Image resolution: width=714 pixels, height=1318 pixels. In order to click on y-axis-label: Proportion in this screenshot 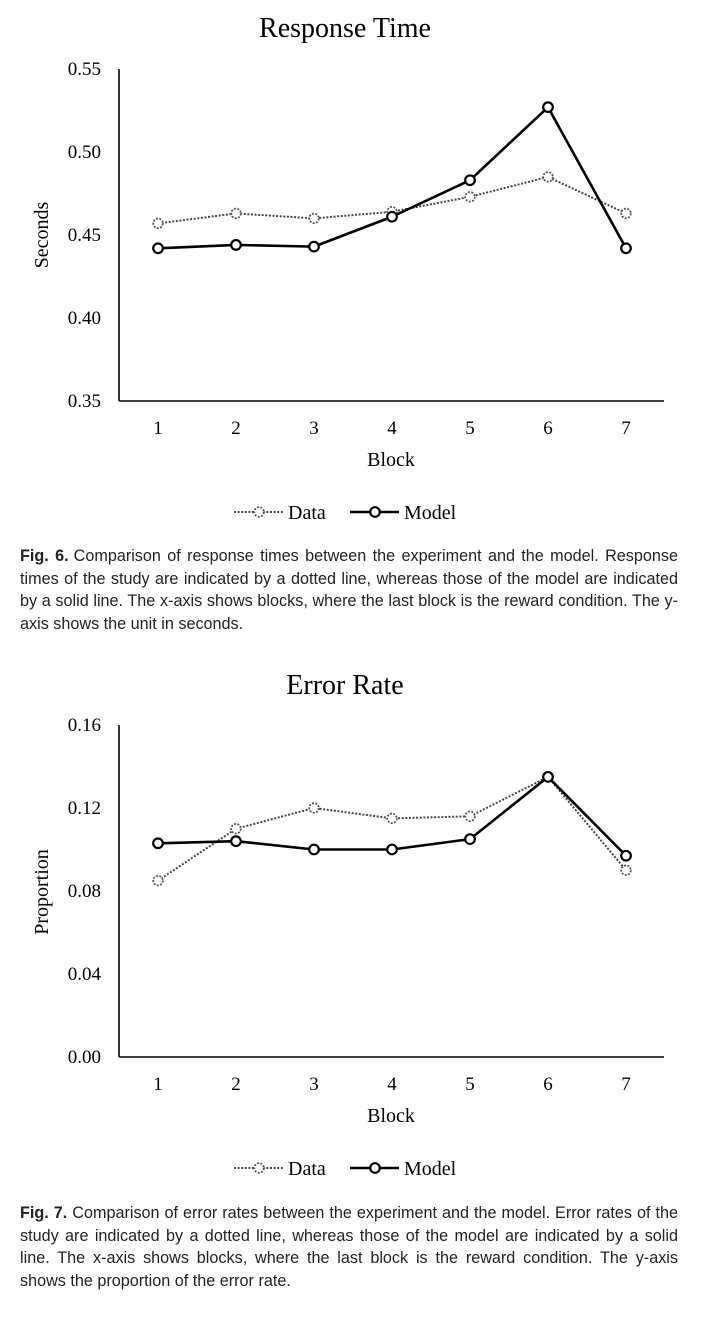, I will do `click(42, 892)`.